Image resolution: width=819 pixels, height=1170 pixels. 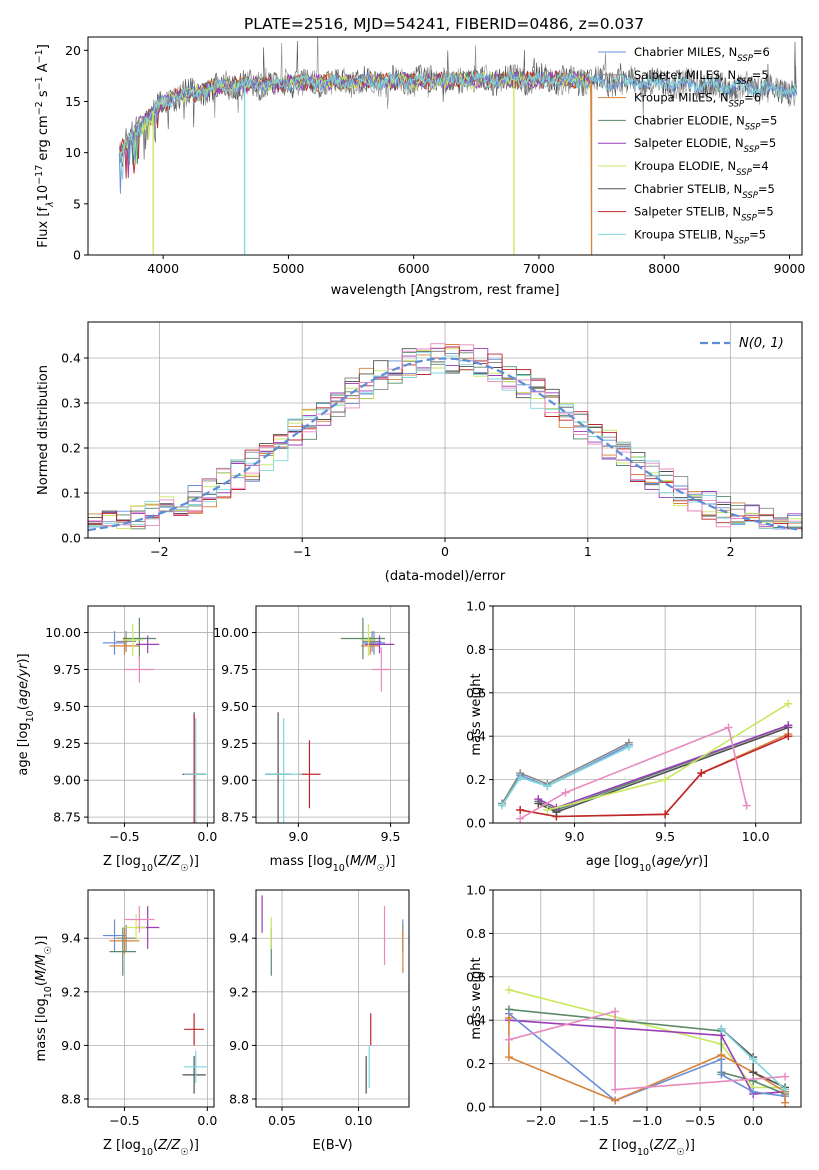 What do you see at coordinates (664, 268) in the screenshot?
I see `x-tick-label: 8000` at bounding box center [664, 268].